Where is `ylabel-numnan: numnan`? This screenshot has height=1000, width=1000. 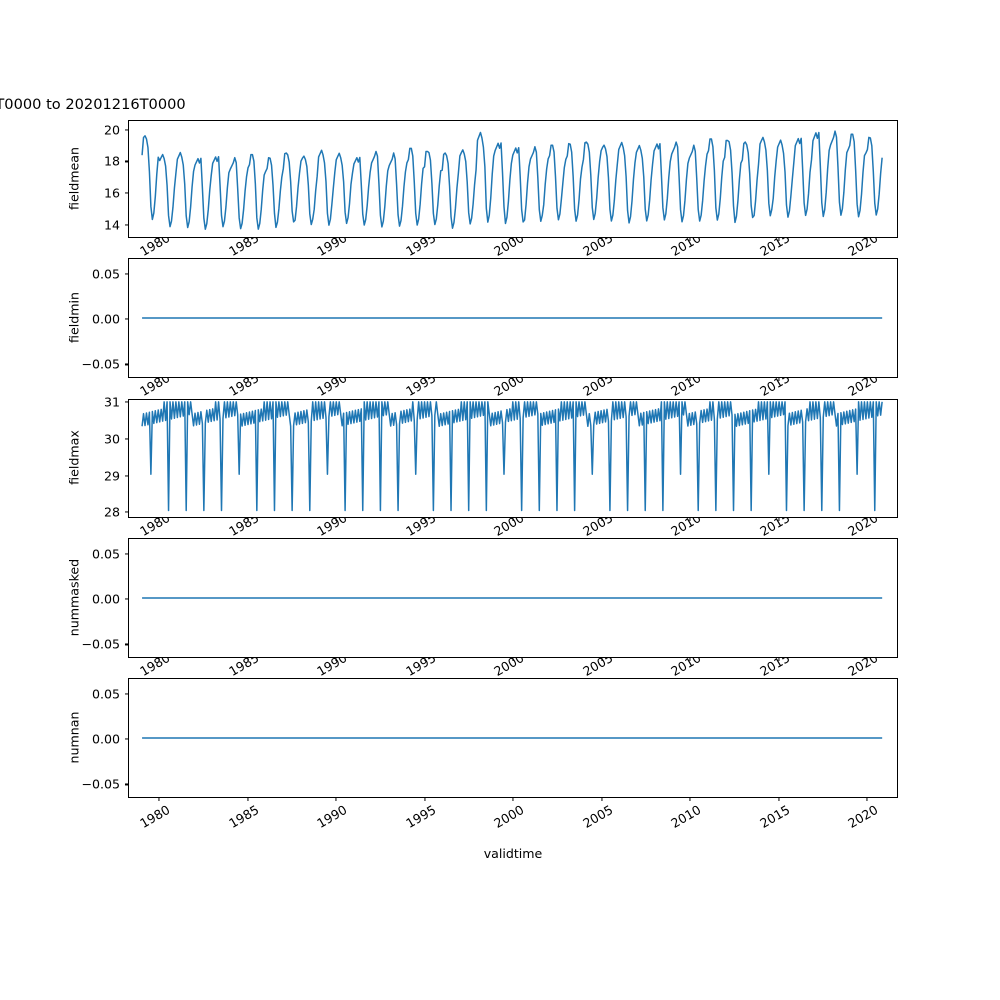 ylabel-numnan: numnan is located at coordinates (74, 737).